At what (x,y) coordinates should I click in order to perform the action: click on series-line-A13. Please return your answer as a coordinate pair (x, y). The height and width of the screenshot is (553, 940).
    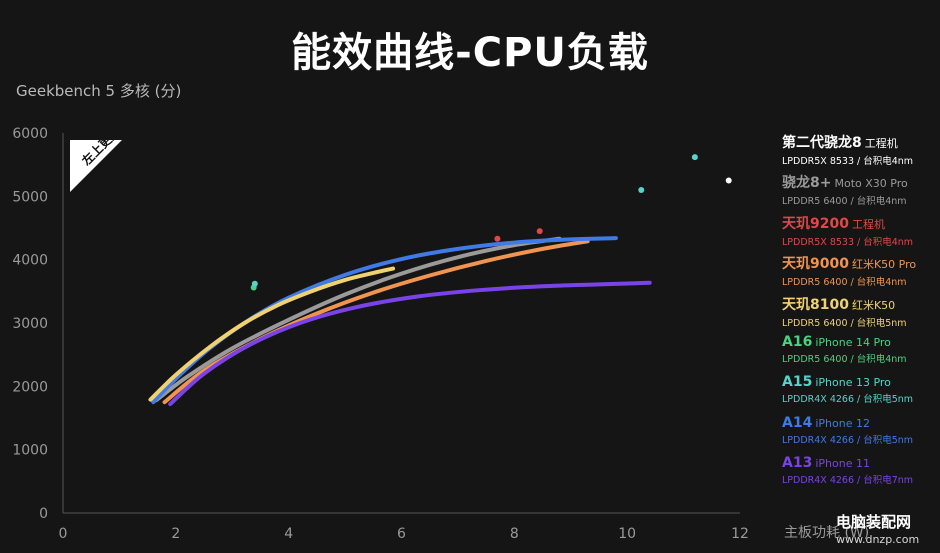
    Looking at the image, I should click on (410, 343).